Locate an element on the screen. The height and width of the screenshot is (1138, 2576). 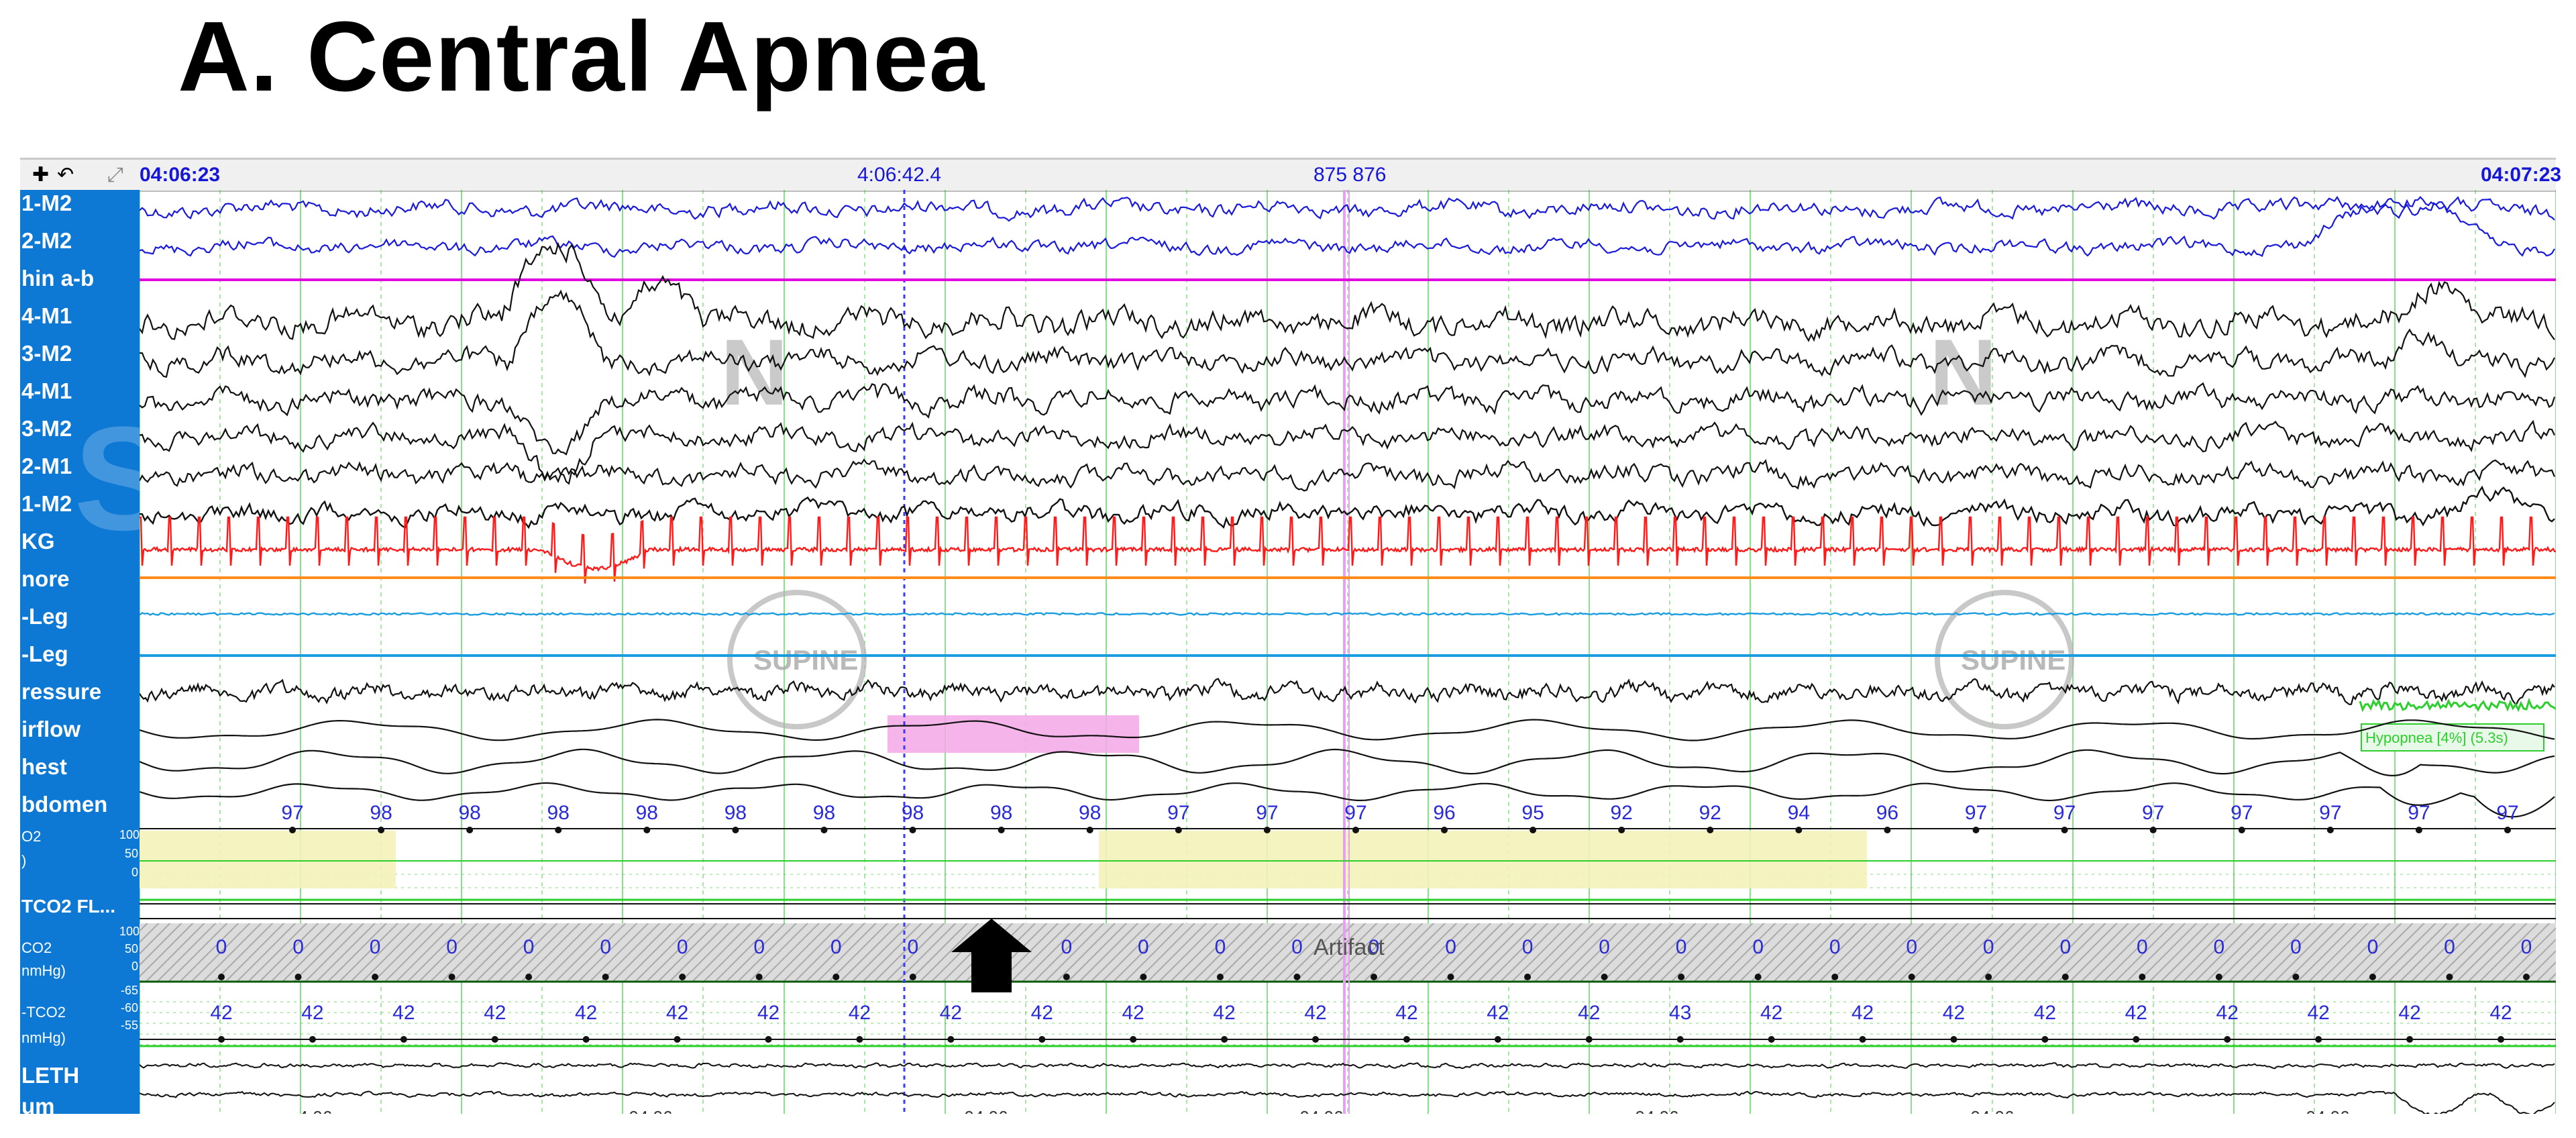
apnea-event-marker is located at coordinates (1013, 734).